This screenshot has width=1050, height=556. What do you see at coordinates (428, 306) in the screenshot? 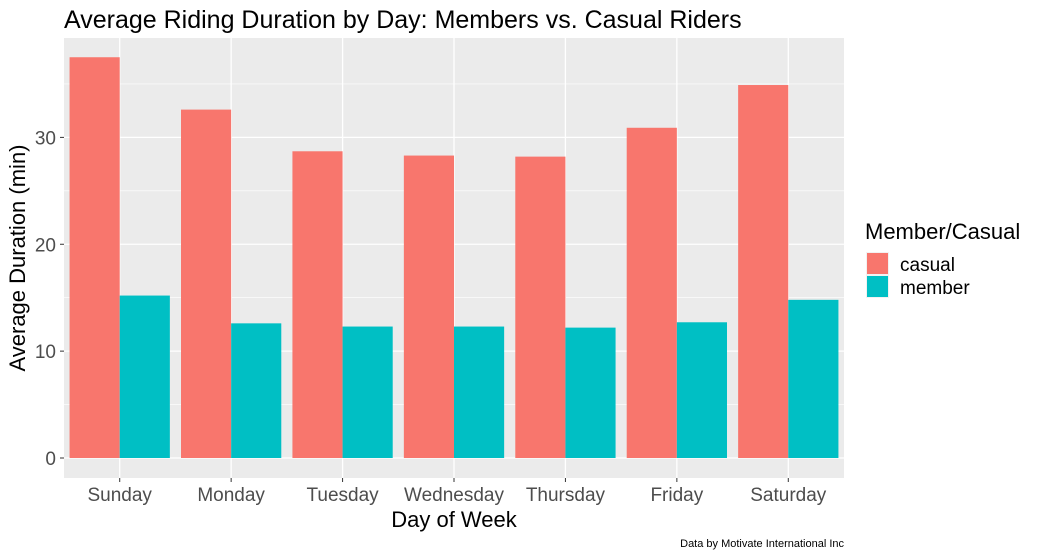
I see `bar-casual-wednesday` at bounding box center [428, 306].